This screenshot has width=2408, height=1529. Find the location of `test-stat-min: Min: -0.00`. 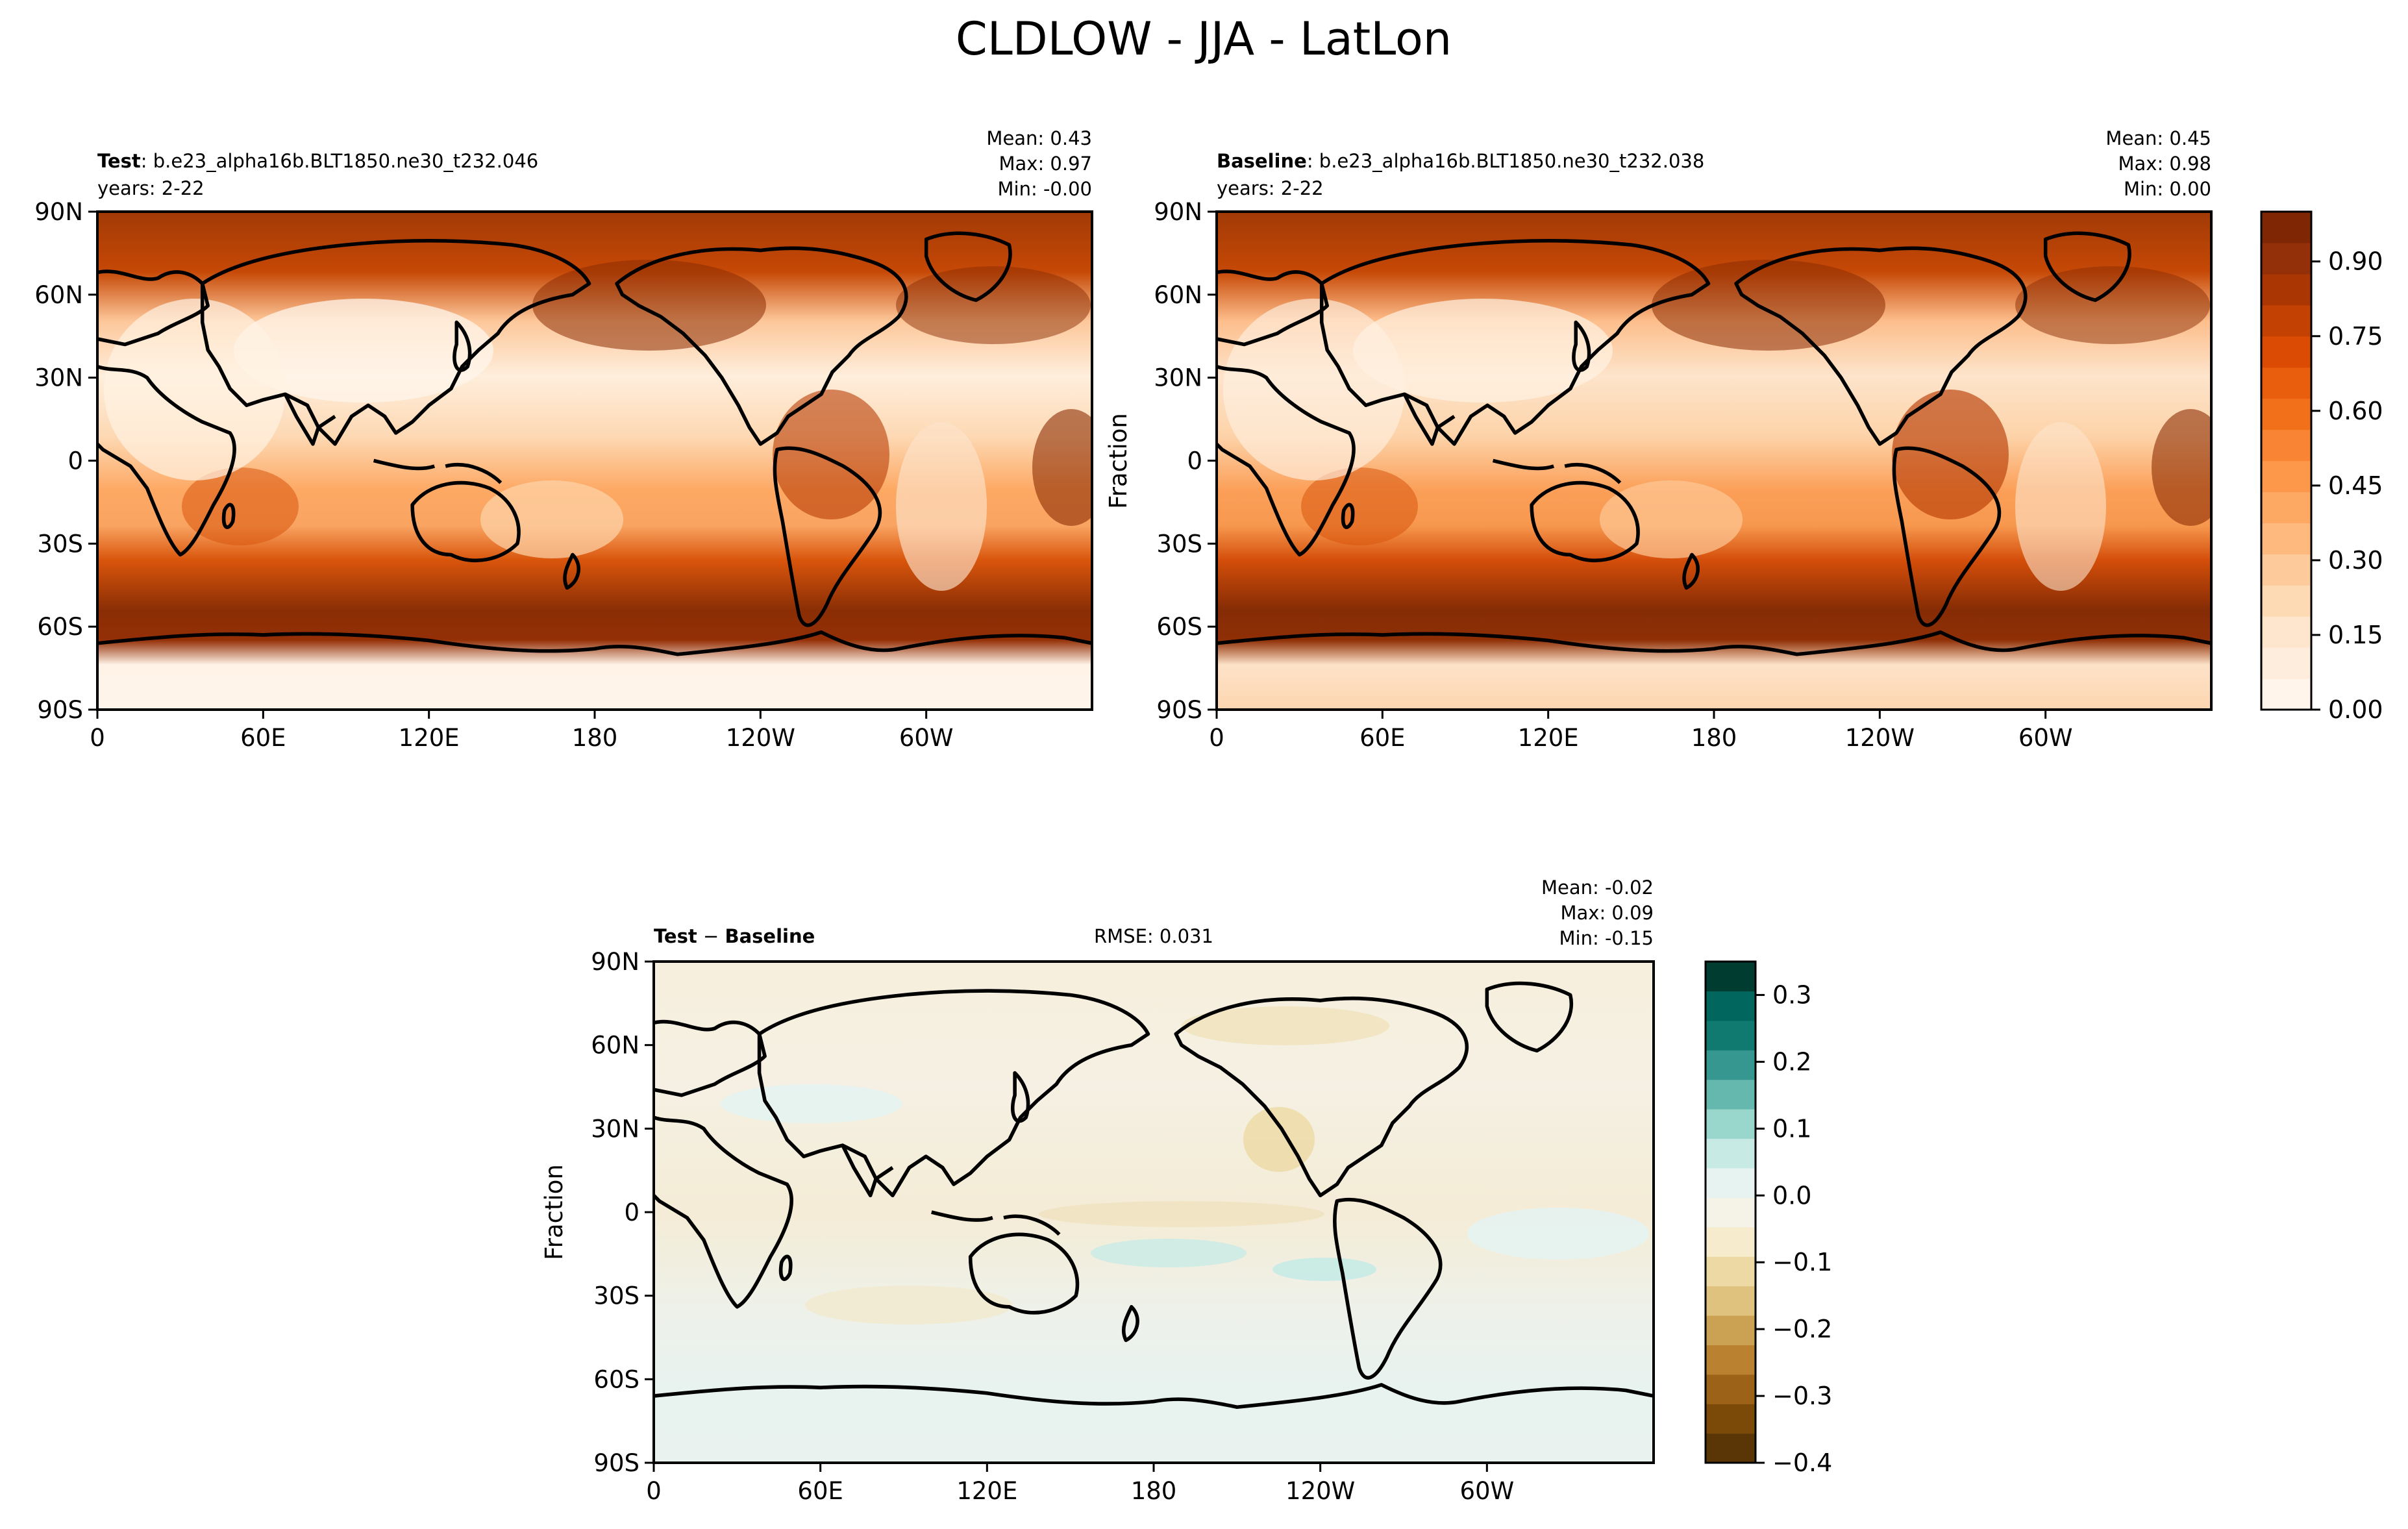

test-stat-min: Min: -0.00 is located at coordinates (1045, 189).